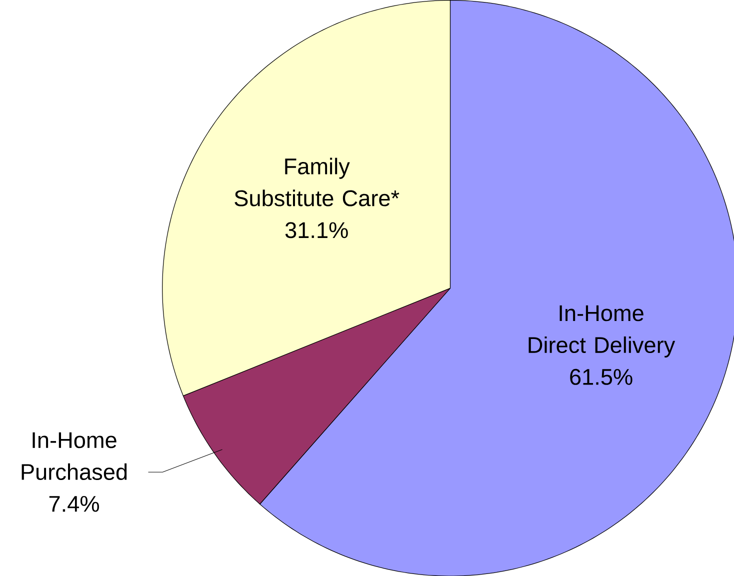 The width and height of the screenshot is (734, 576). I want to click on data-label: 31.1%, so click(316, 230).